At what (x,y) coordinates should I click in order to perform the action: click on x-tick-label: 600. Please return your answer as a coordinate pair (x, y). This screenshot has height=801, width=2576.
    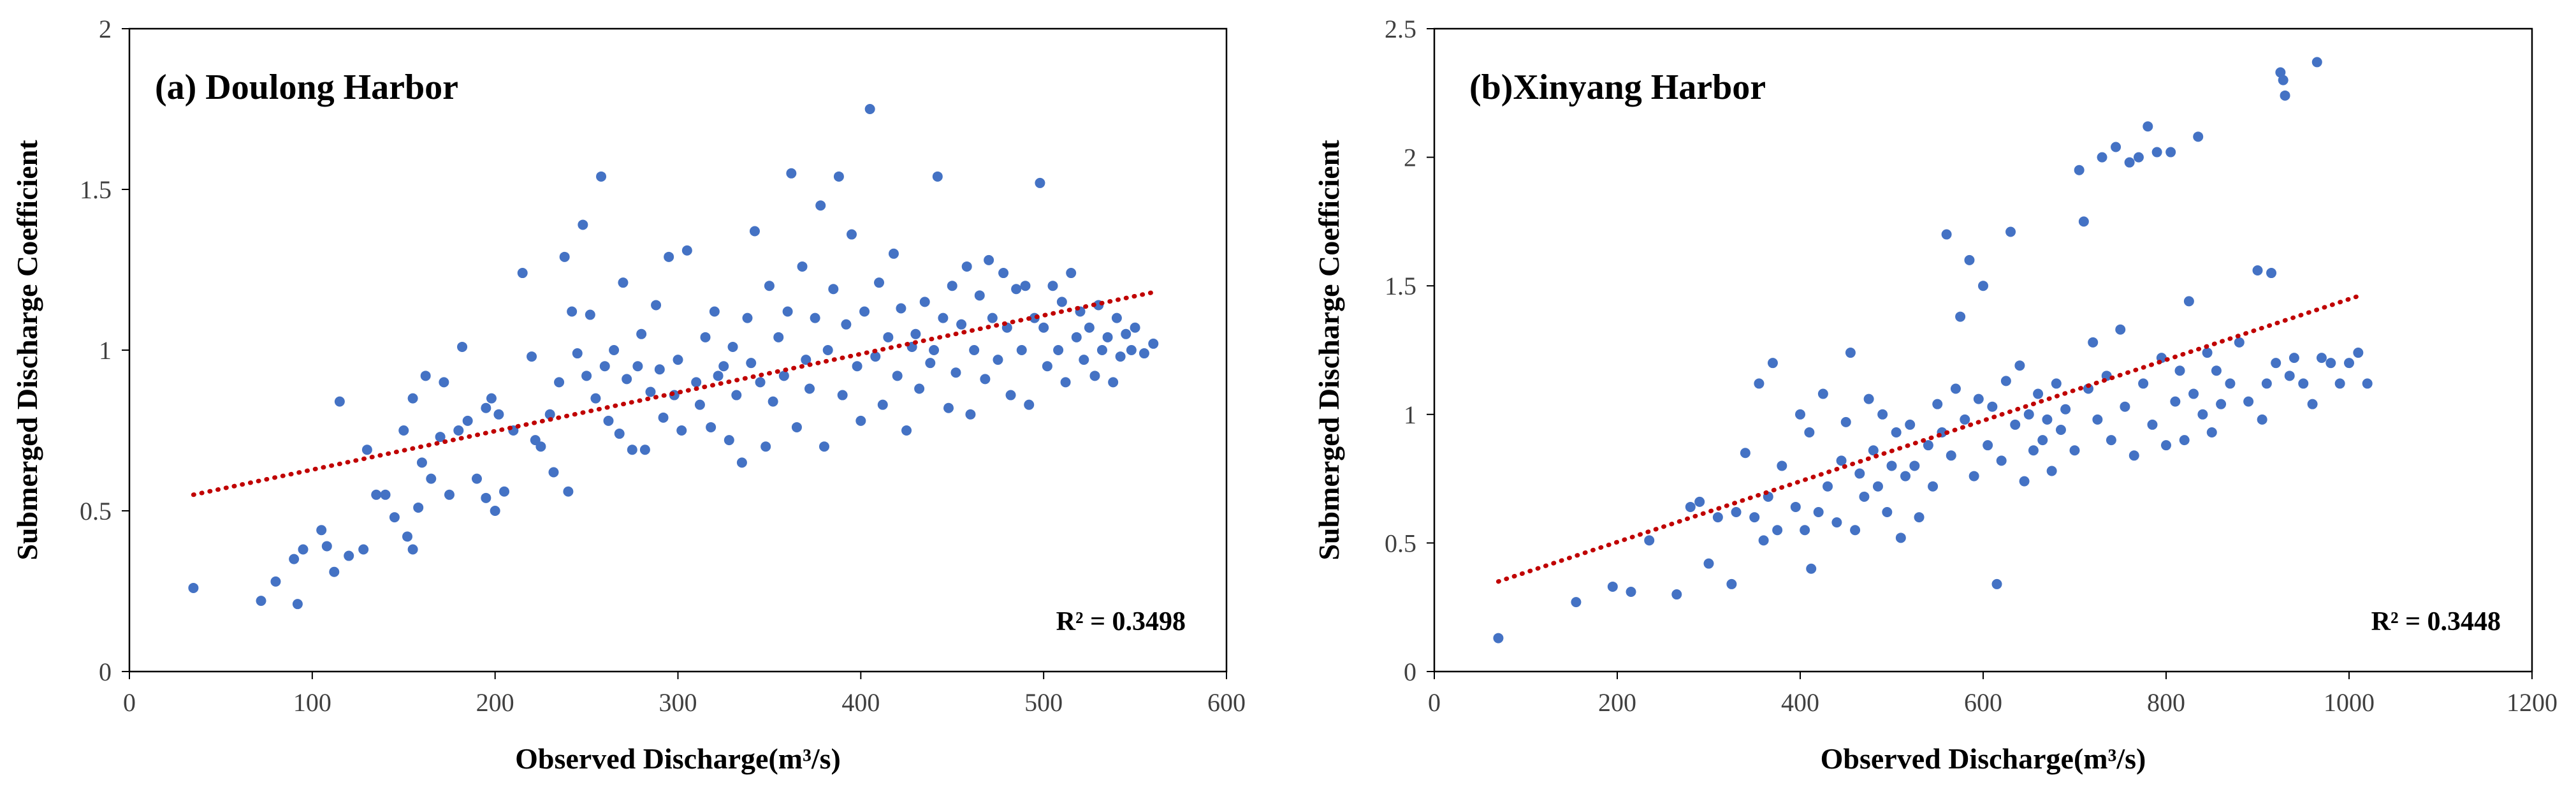
    Looking at the image, I should click on (1226, 702).